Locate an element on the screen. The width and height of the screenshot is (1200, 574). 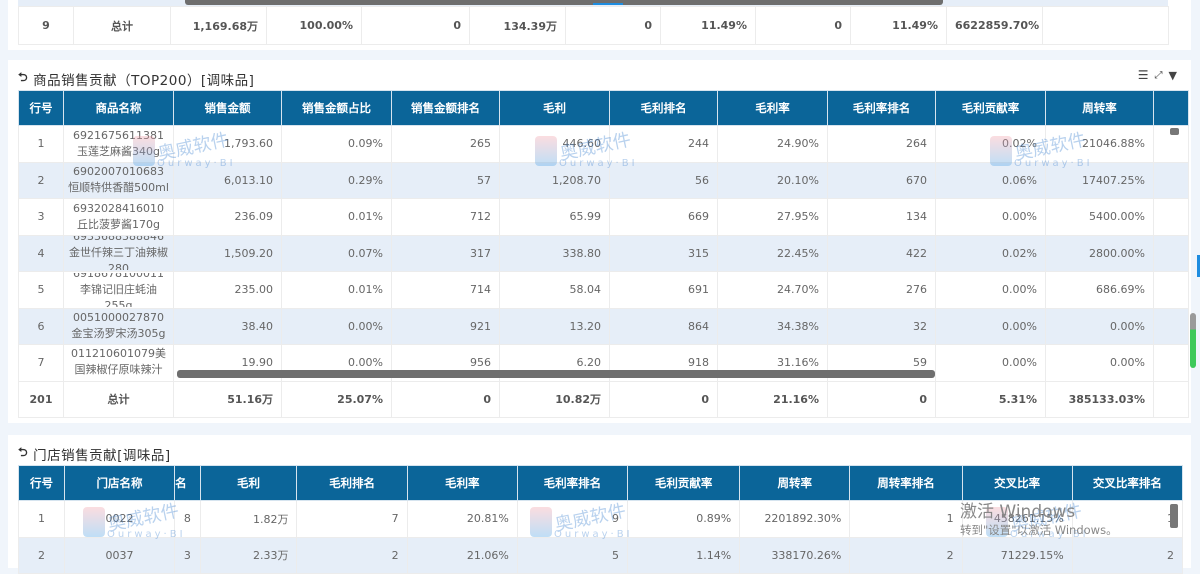
cell: 712 is located at coordinates (445, 217).